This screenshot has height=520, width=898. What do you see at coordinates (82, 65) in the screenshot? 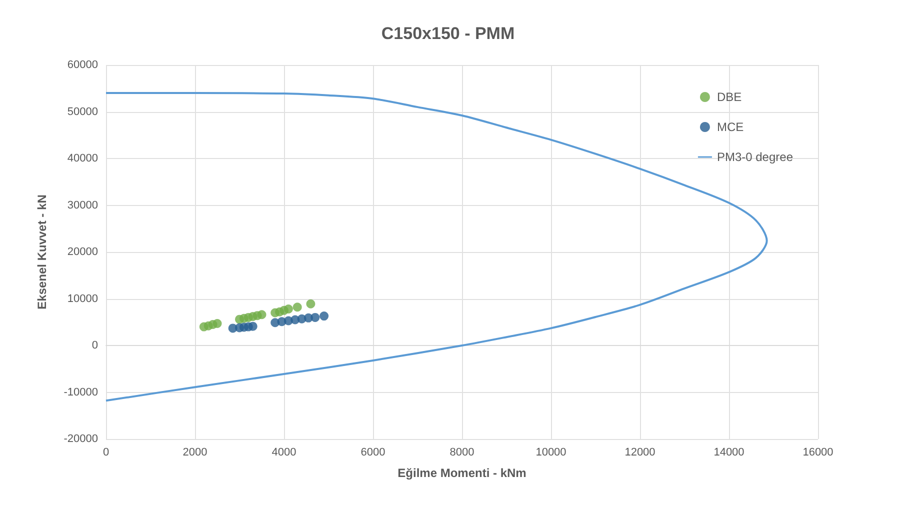
I see `y-tick-label: 60000` at bounding box center [82, 65].